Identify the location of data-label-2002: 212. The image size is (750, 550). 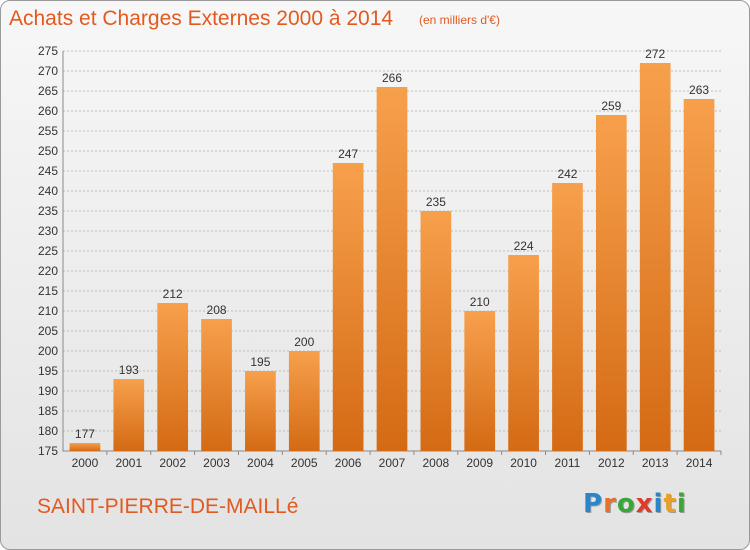
(173, 294).